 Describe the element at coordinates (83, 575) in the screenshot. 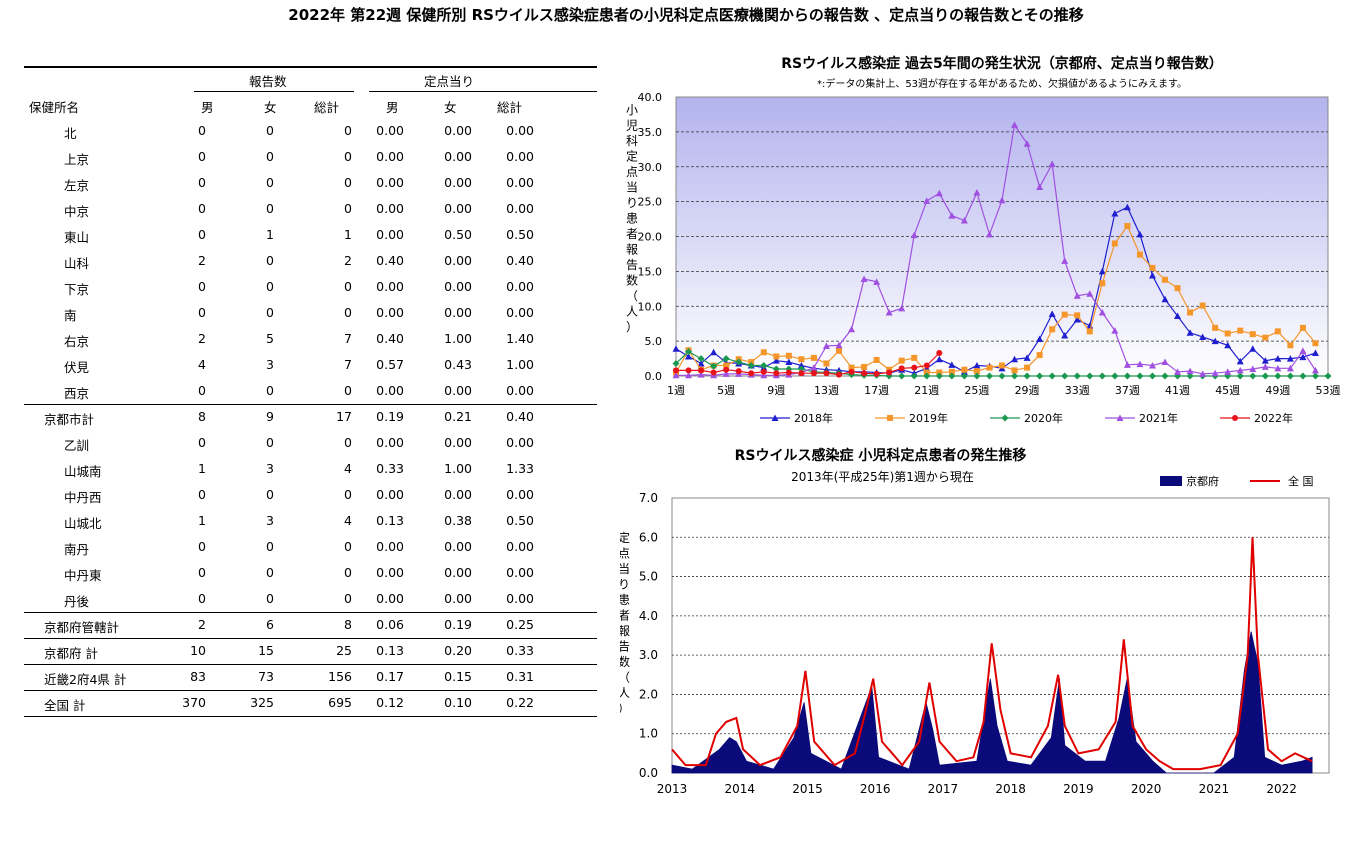

I see `row-name: 中丹東` at that location.